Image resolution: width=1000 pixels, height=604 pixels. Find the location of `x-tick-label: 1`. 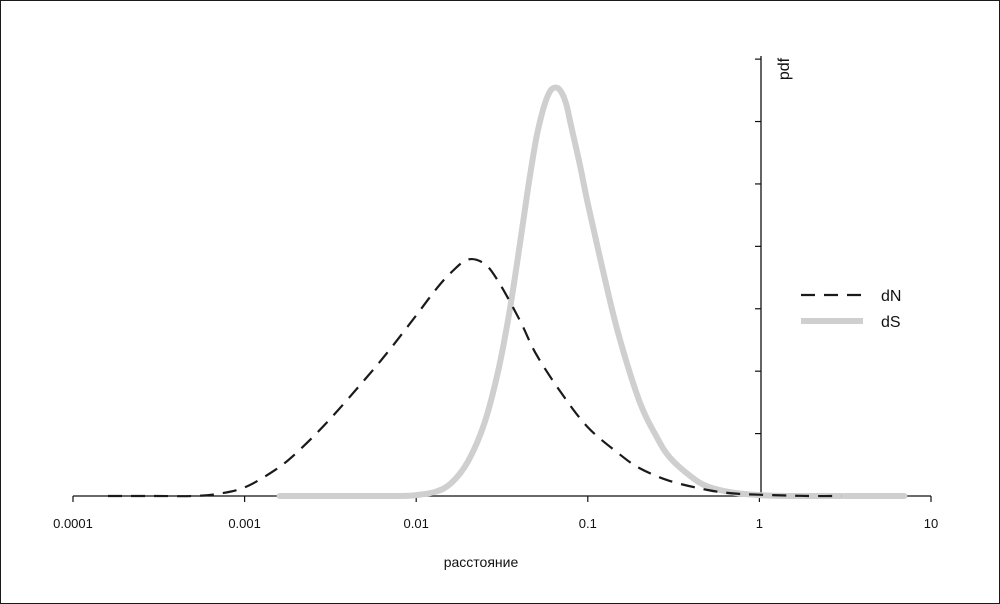

x-tick-label: 1 is located at coordinates (759, 523).